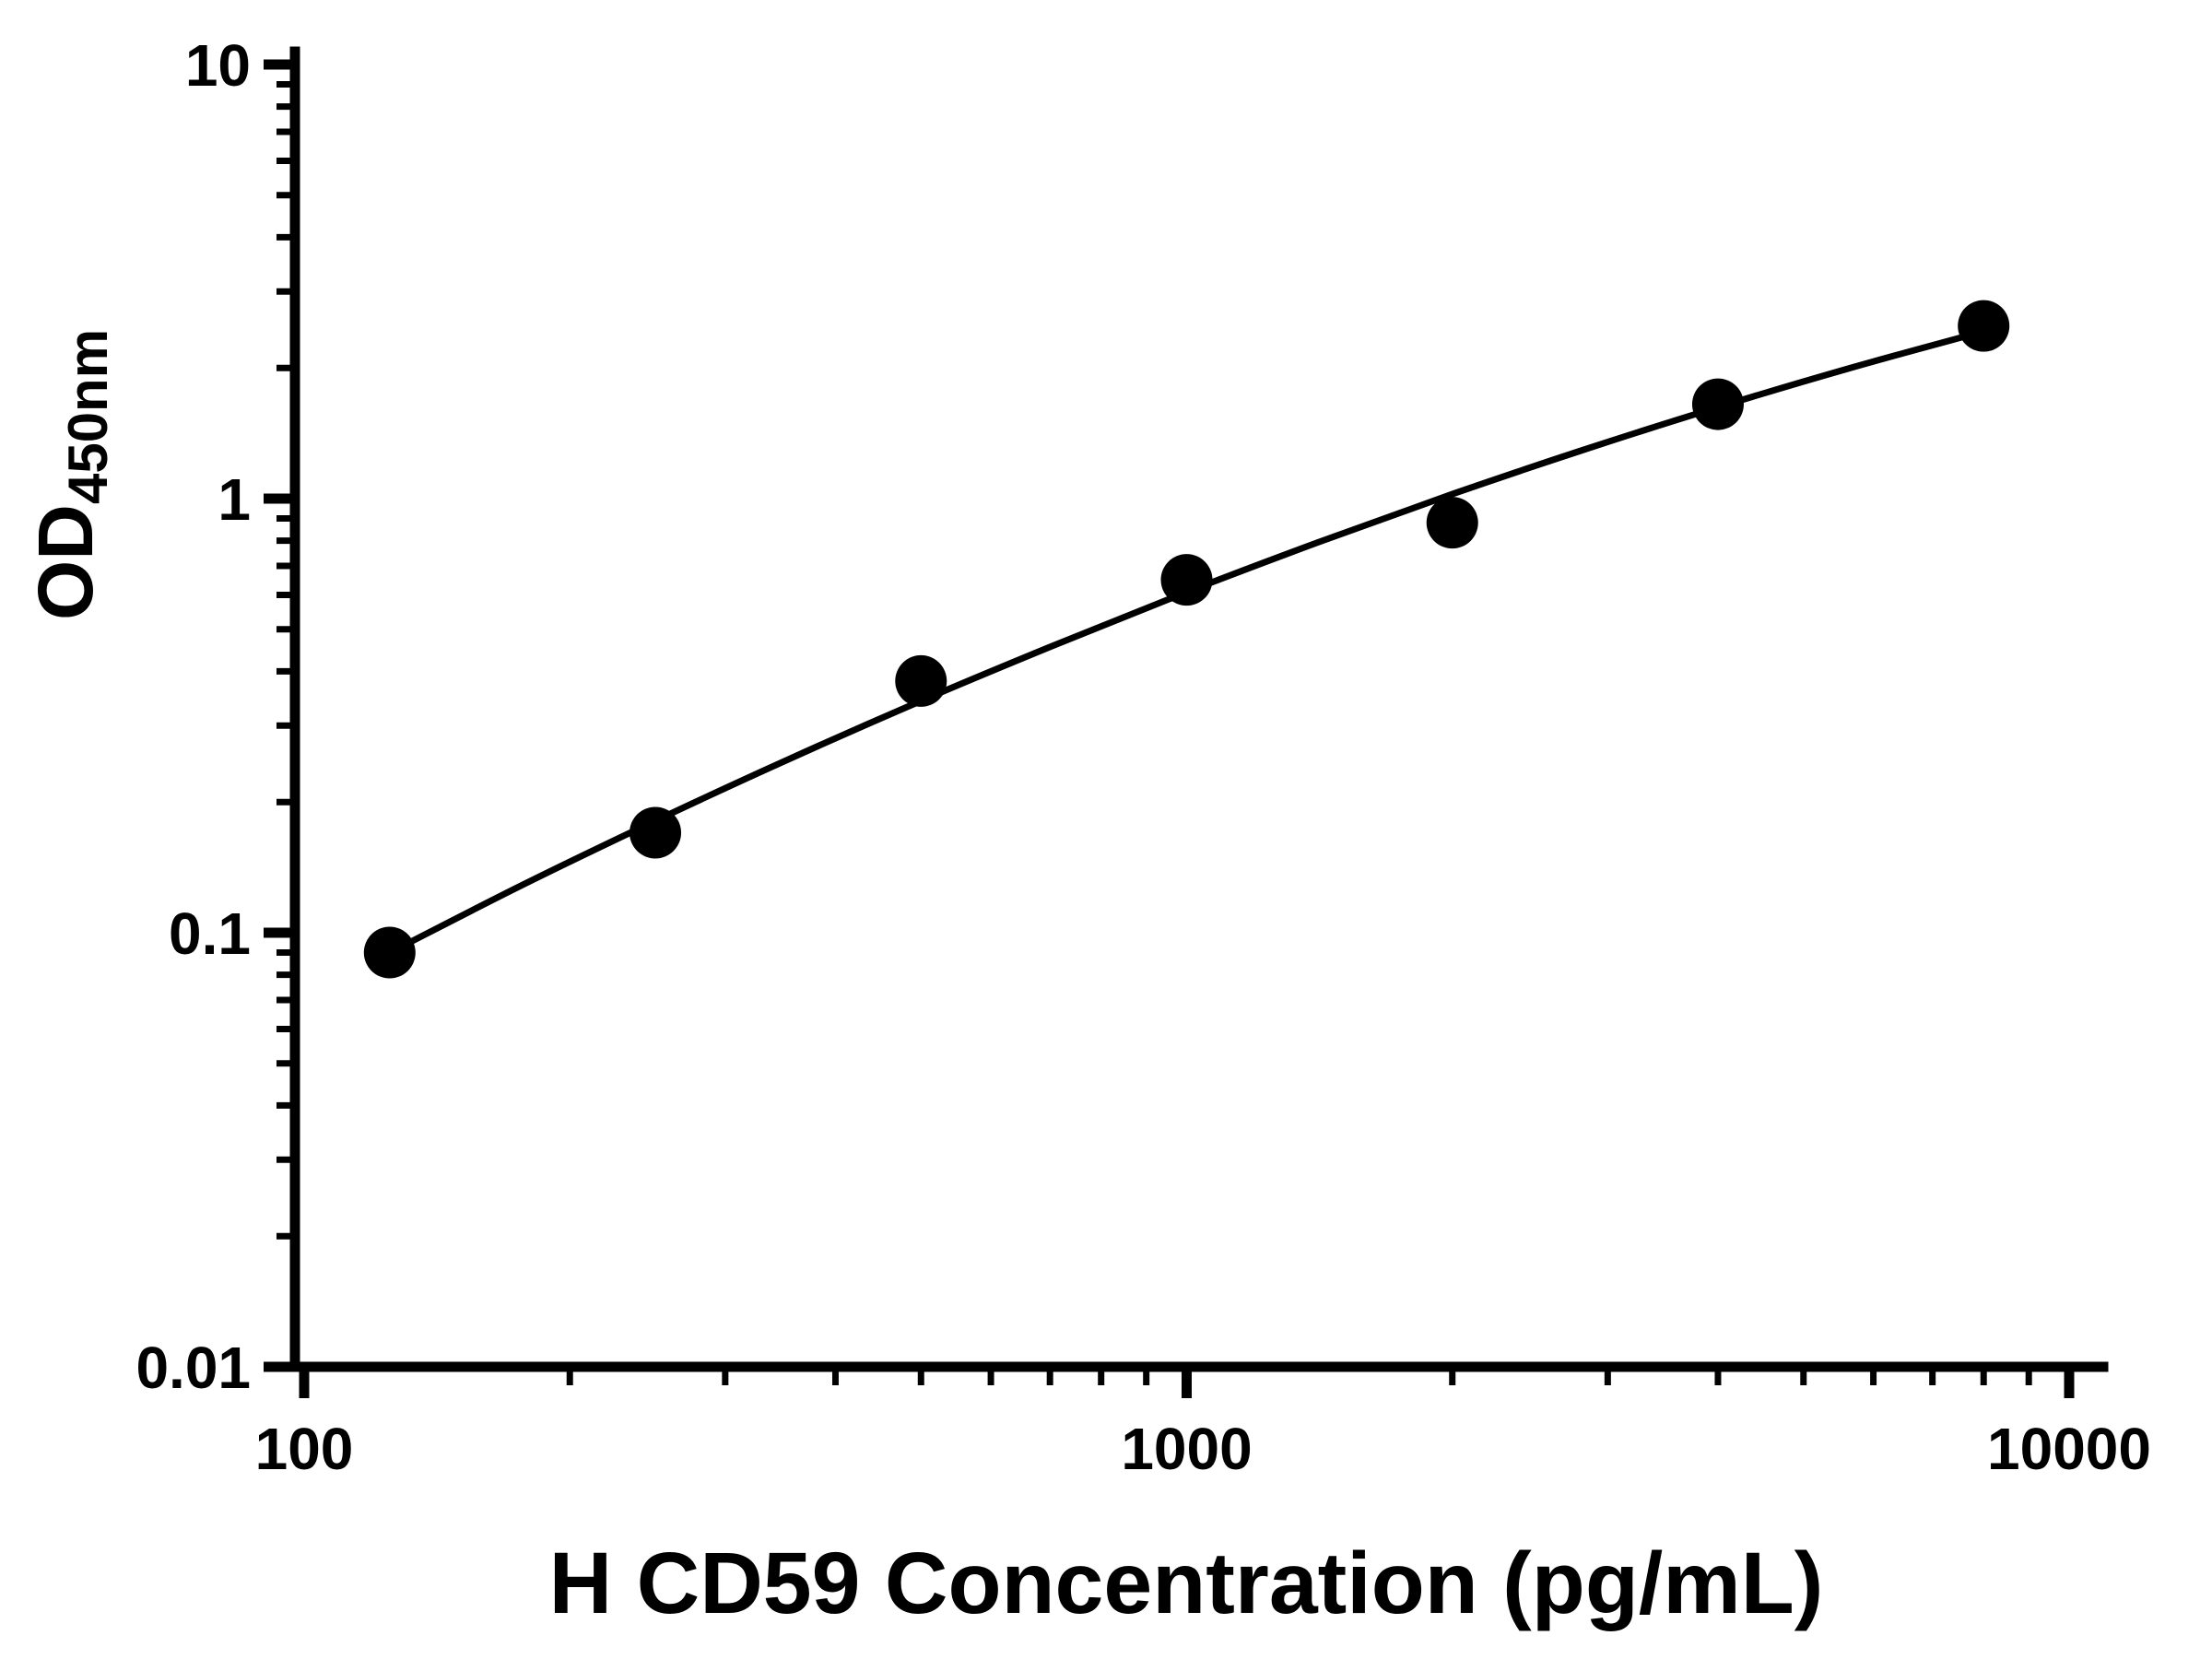  What do you see at coordinates (88, 416) in the screenshot?
I see `y-axis-title-sub: 450nm` at bounding box center [88, 416].